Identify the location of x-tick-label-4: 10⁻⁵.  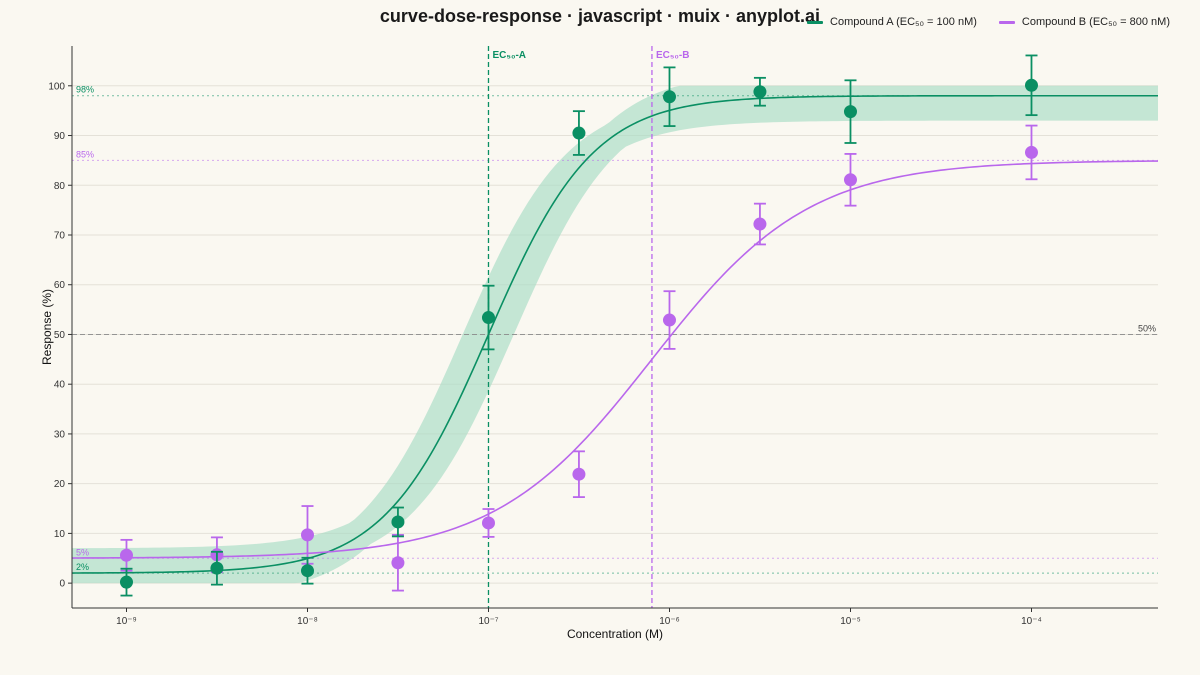
(850, 621).